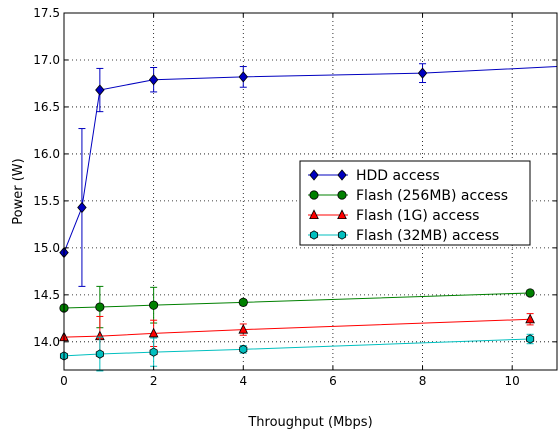 The height and width of the screenshot is (429, 558). I want to click on x-axis-label: Throughput (Mbps), so click(309, 422).